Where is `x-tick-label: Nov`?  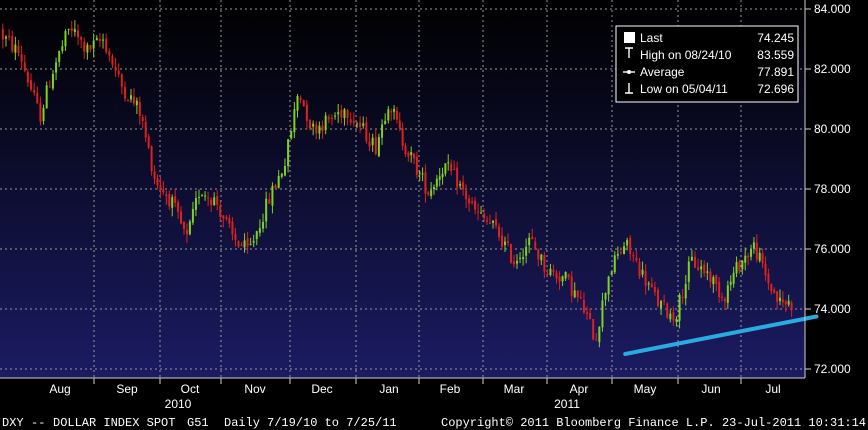 x-tick-label: Nov is located at coordinates (254, 389).